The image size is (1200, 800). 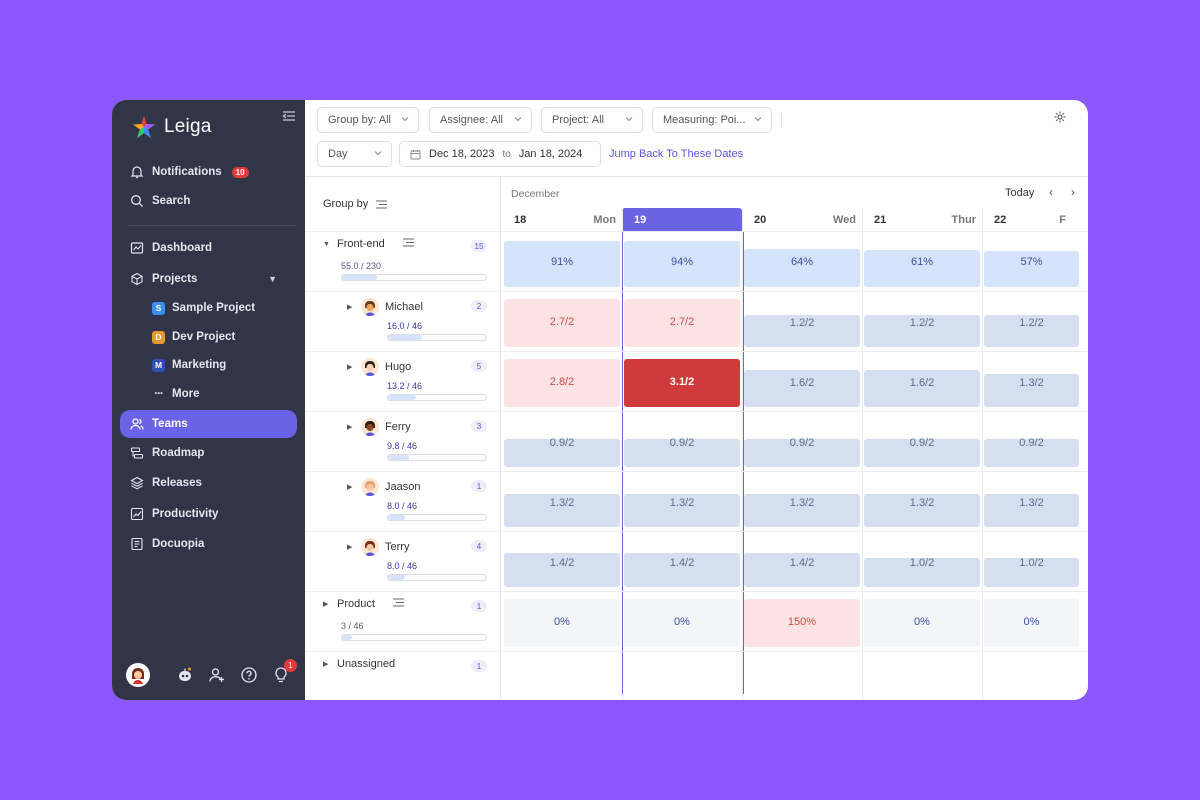 I want to click on nav-productivity: Productivity, so click(x=208, y=514).